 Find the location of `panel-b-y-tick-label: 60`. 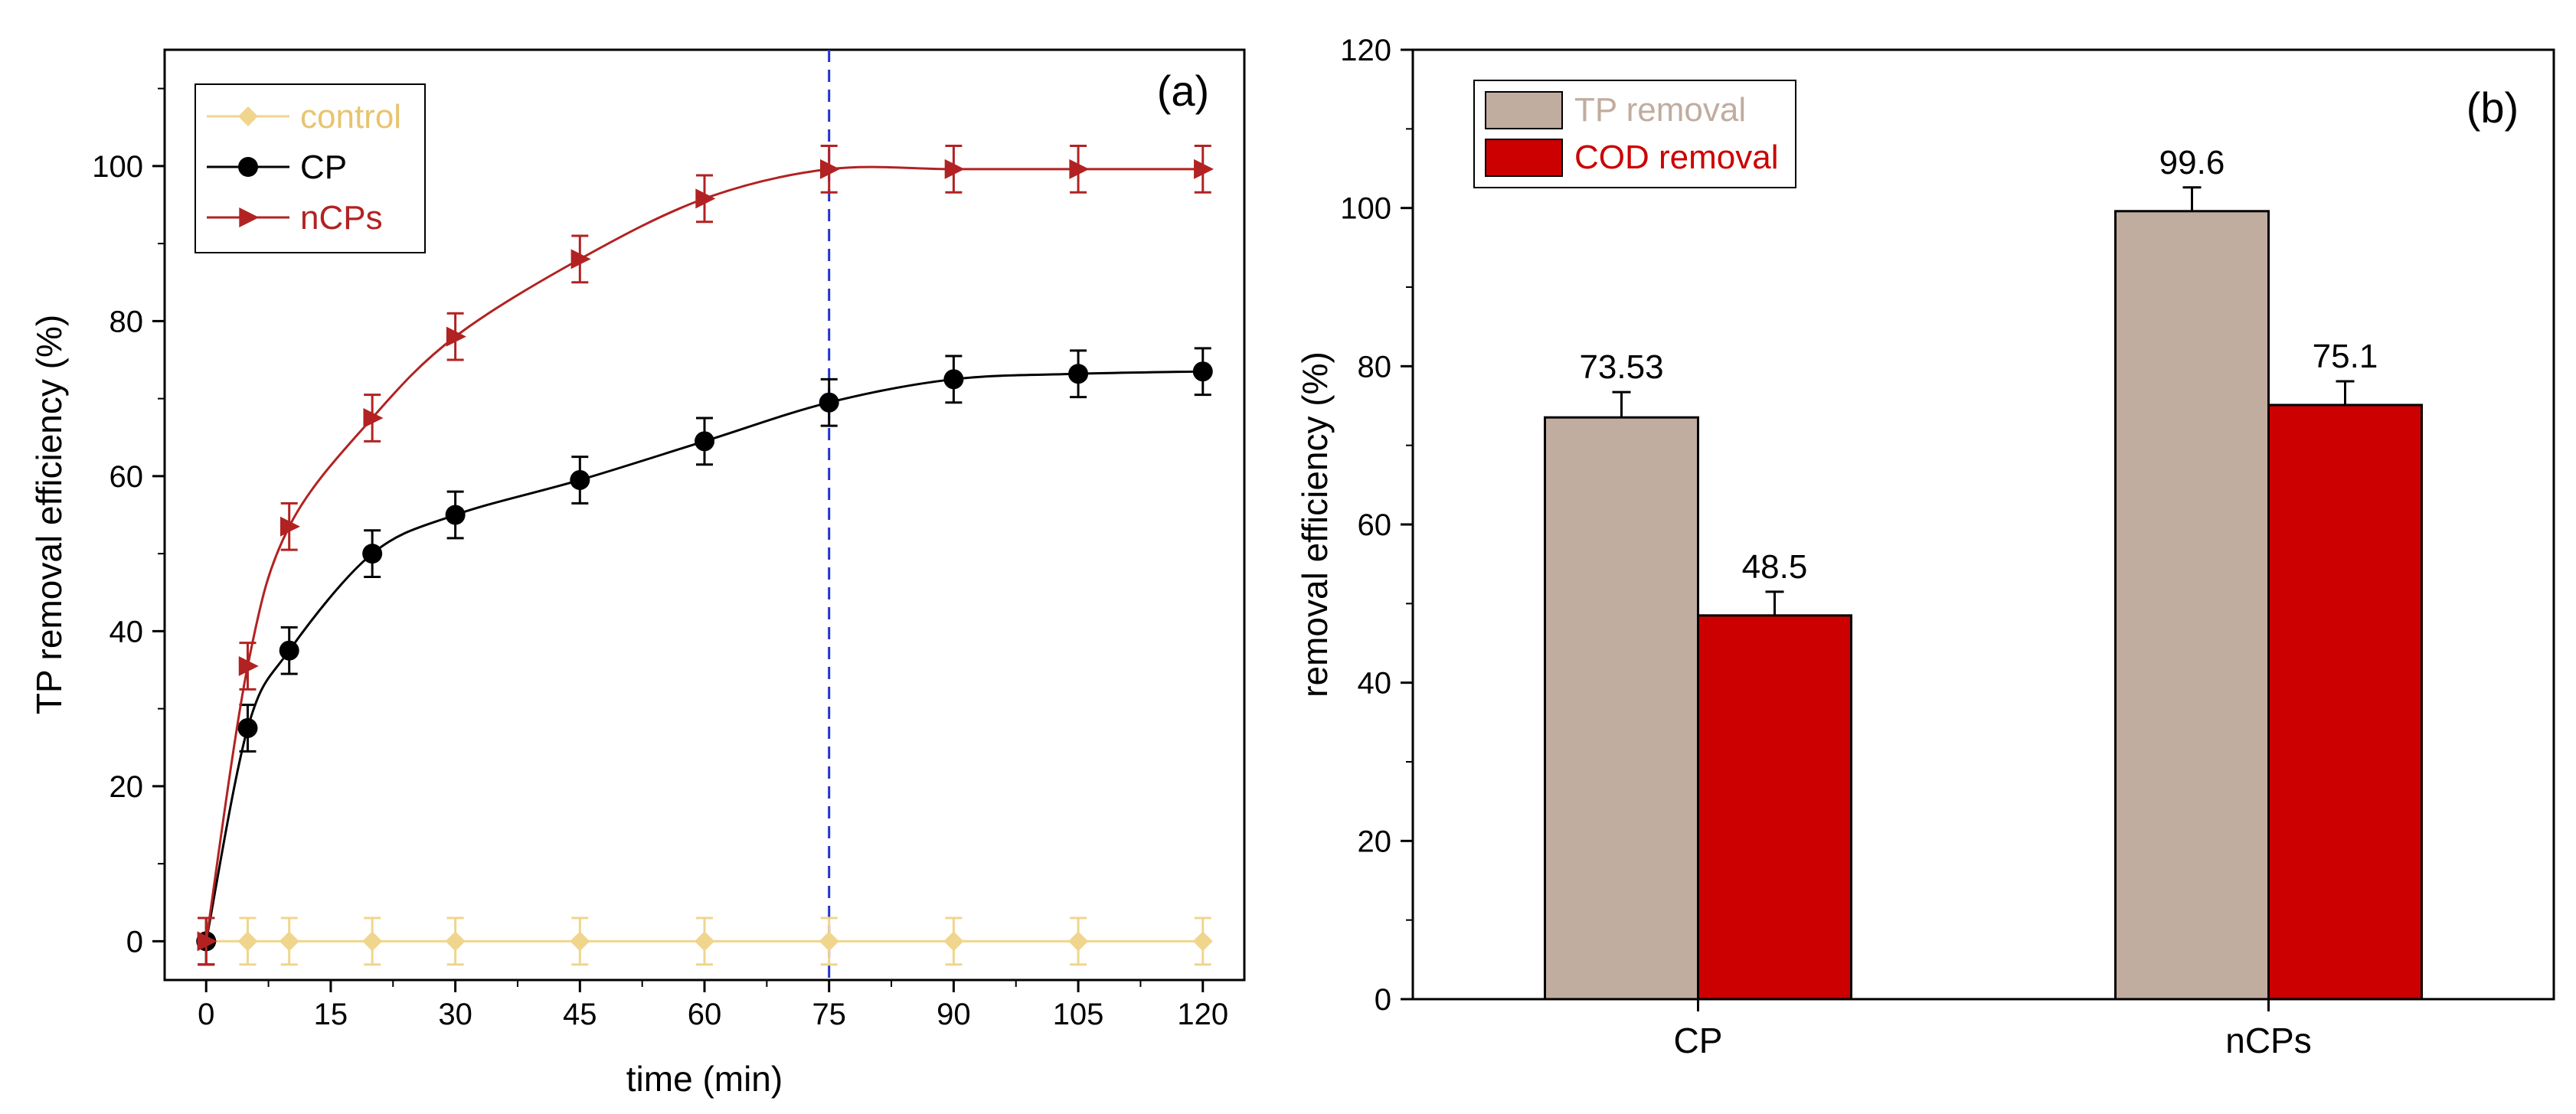

panel-b-y-tick-label: 60 is located at coordinates (1375, 525).